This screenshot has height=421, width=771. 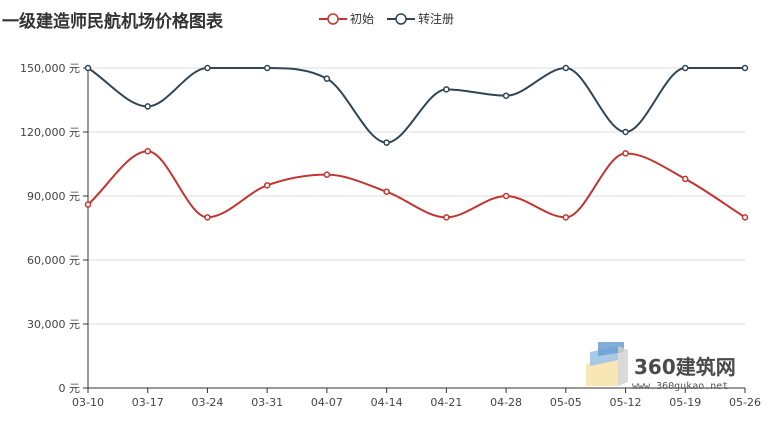 What do you see at coordinates (327, 402) in the screenshot?
I see `x-tick-label: 04-07` at bounding box center [327, 402].